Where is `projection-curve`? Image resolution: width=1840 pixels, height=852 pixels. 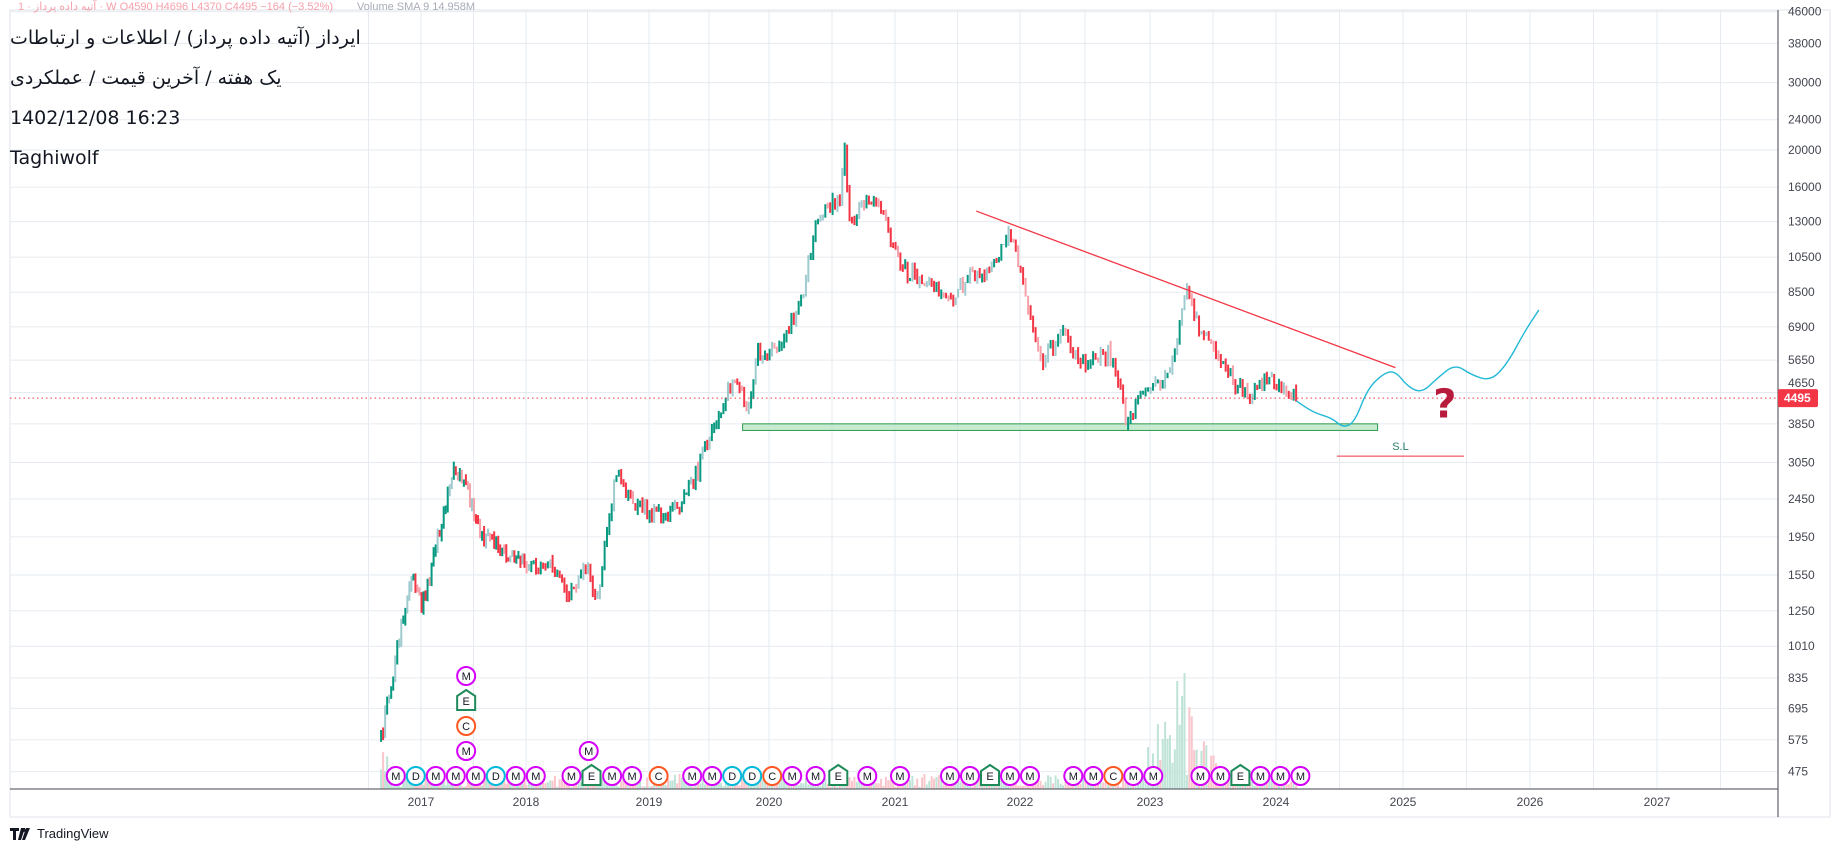 projection-curve is located at coordinates (1417, 368).